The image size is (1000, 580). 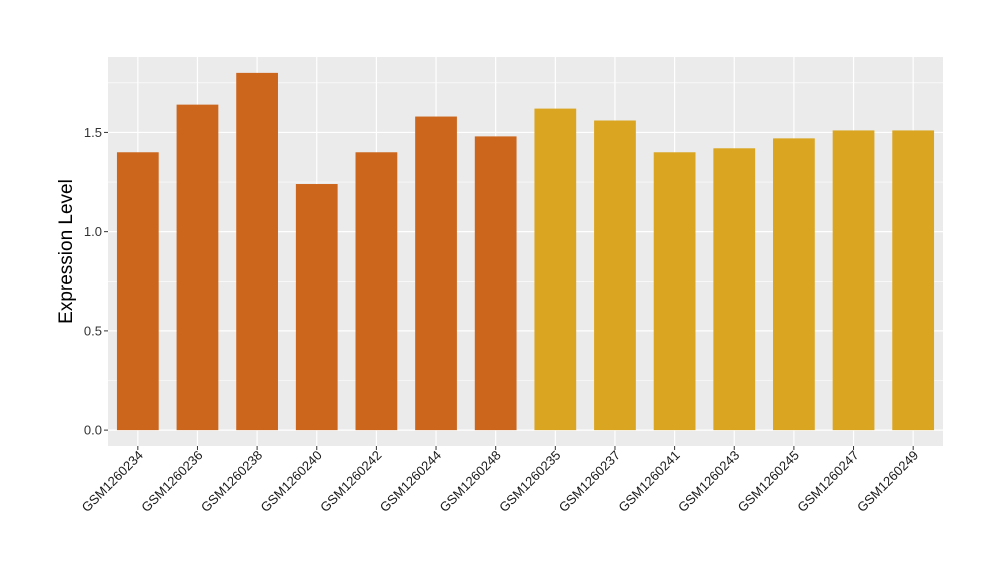 I want to click on bar-GSM1260245, so click(x=794, y=284).